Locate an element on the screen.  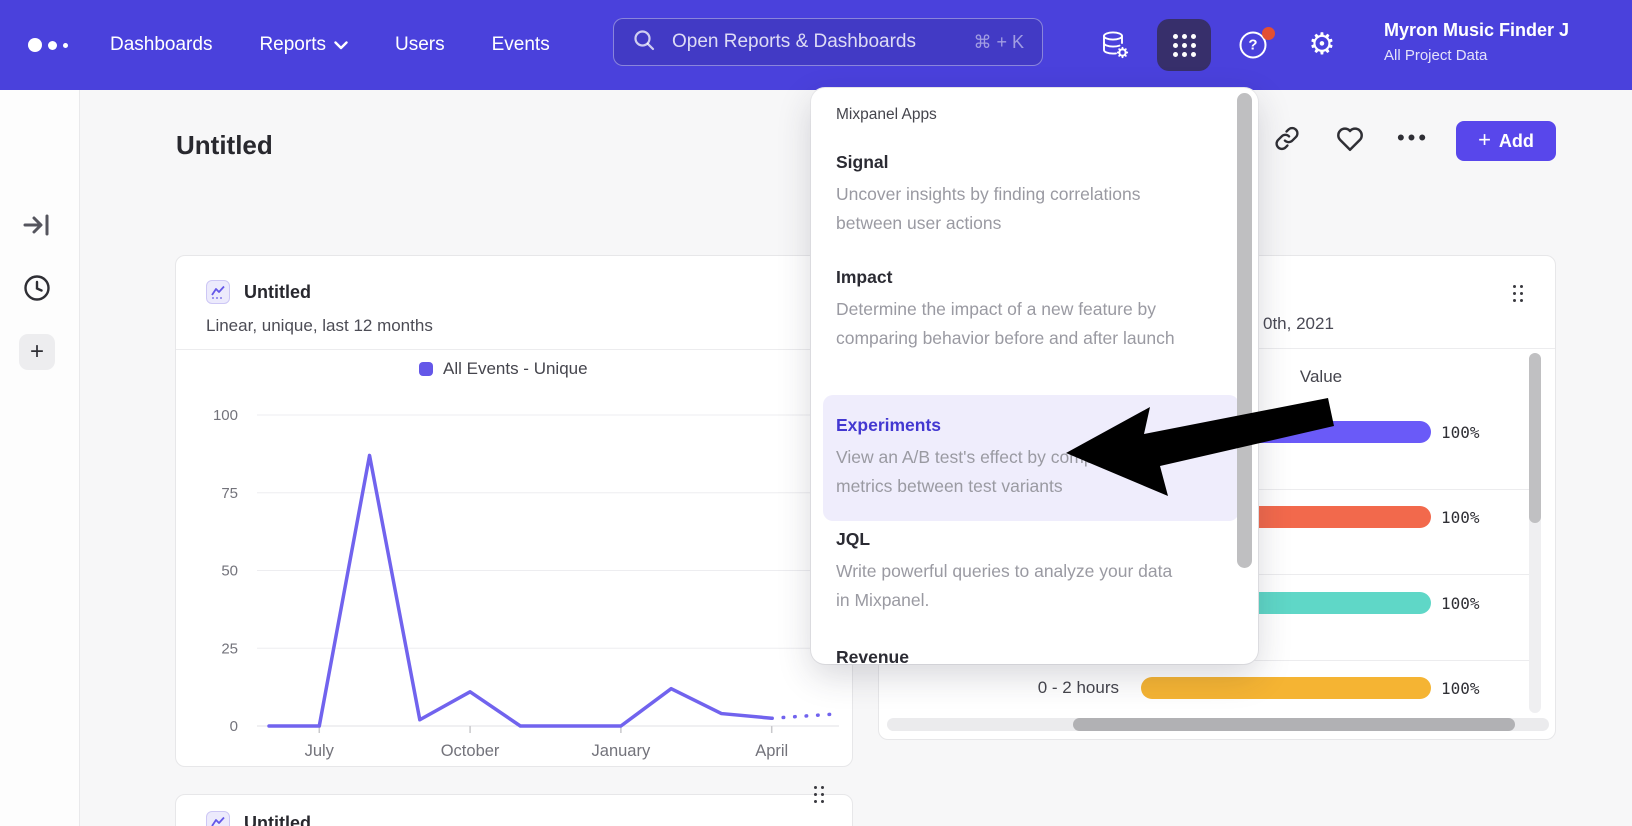
search-shortcut: ⌘ + K is located at coordinates (998, 41).